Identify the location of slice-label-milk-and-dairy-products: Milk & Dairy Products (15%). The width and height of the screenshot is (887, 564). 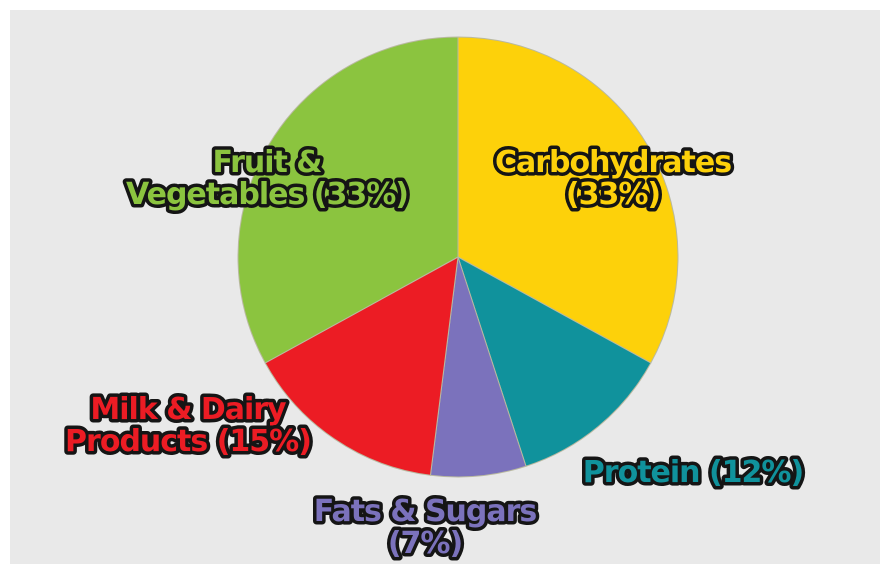
(188, 425).